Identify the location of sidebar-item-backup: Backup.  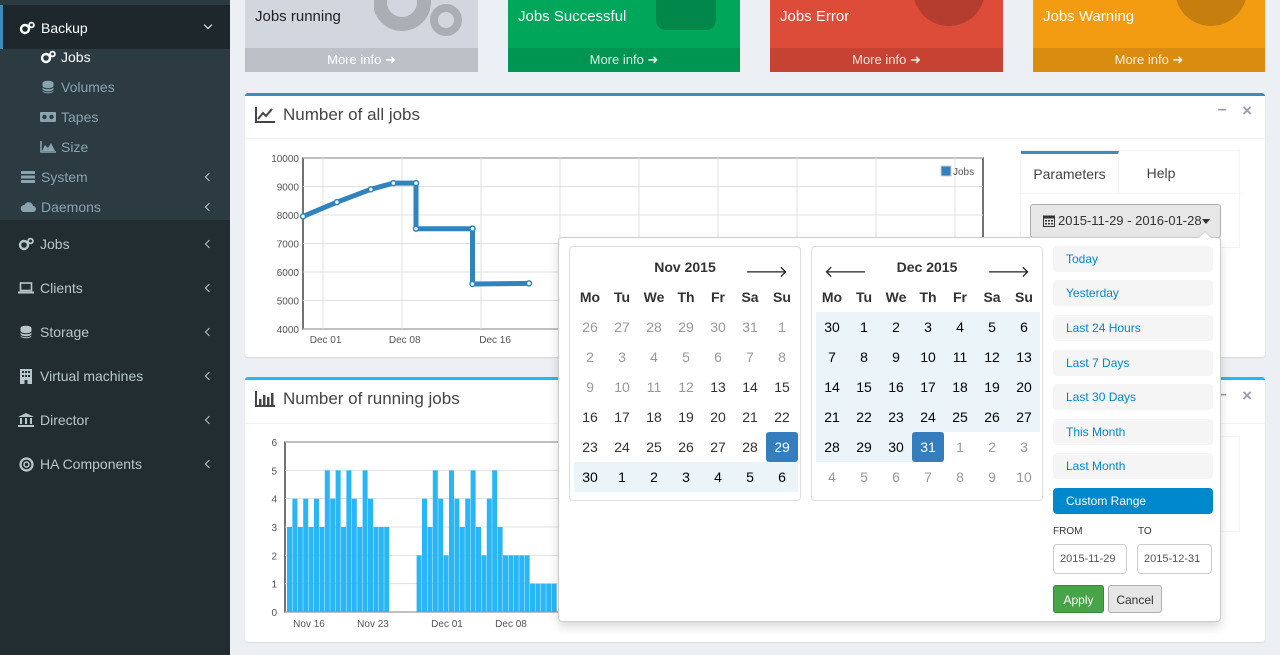
(115, 27).